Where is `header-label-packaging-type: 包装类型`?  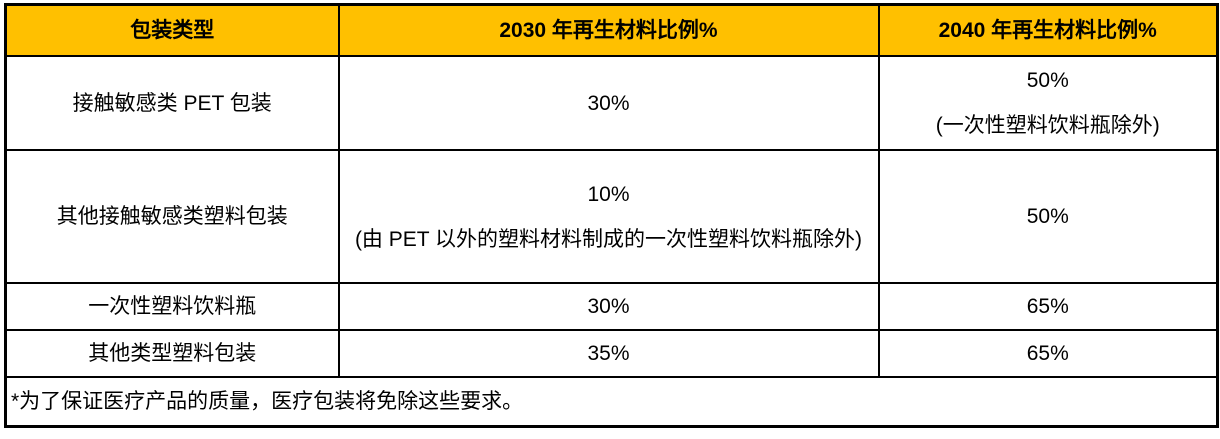
header-label-packaging-type: 包装类型 is located at coordinates (172, 30).